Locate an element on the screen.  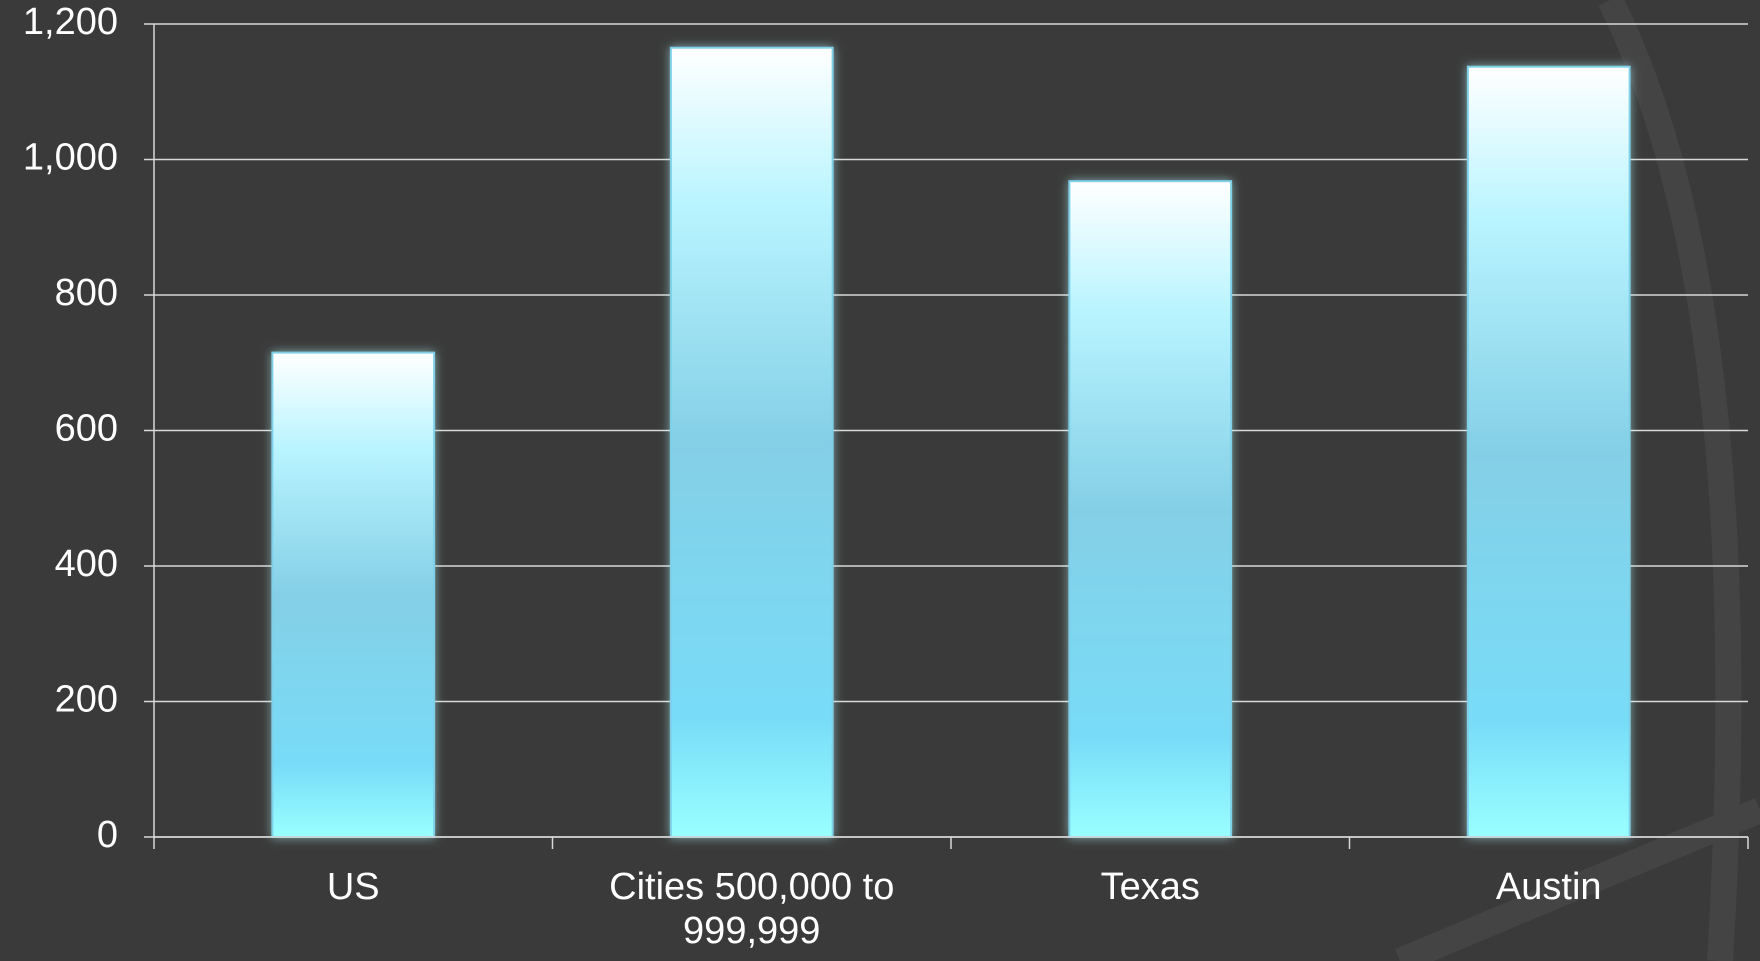
x-tick-label: US is located at coordinates (353, 887).